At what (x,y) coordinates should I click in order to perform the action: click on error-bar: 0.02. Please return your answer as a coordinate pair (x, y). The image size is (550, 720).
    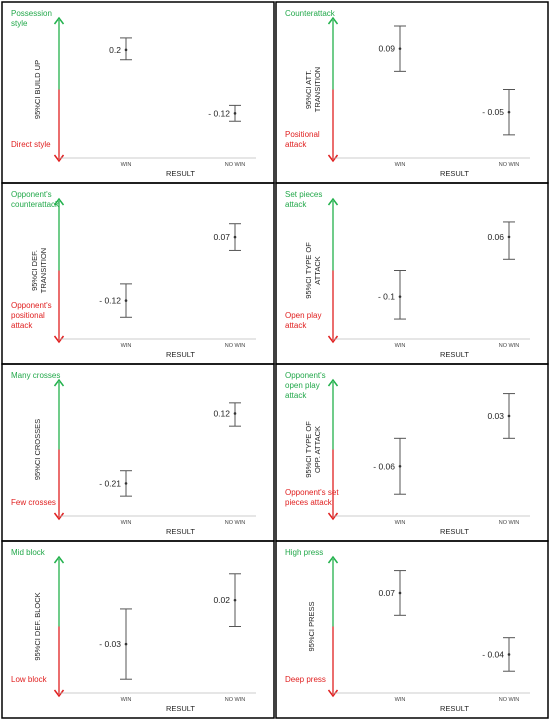
    Looking at the image, I should click on (227, 600).